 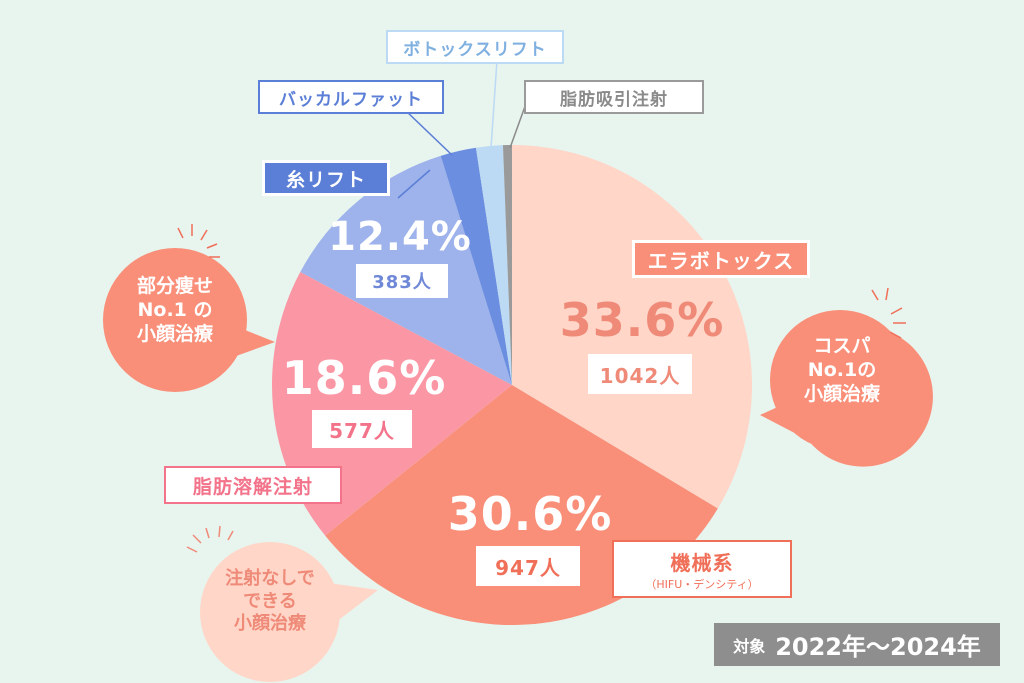 I want to click on slice-count-thread-lift: 383人, so click(x=402, y=281).